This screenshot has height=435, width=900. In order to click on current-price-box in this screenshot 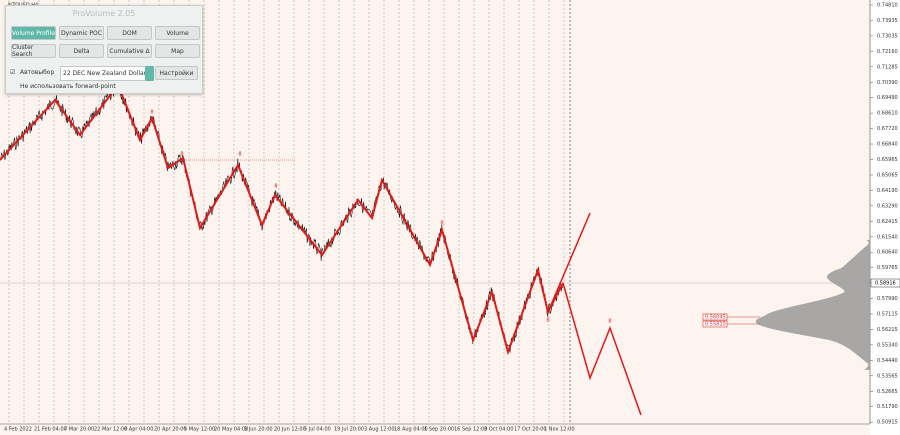, I will do `click(885, 283)`.